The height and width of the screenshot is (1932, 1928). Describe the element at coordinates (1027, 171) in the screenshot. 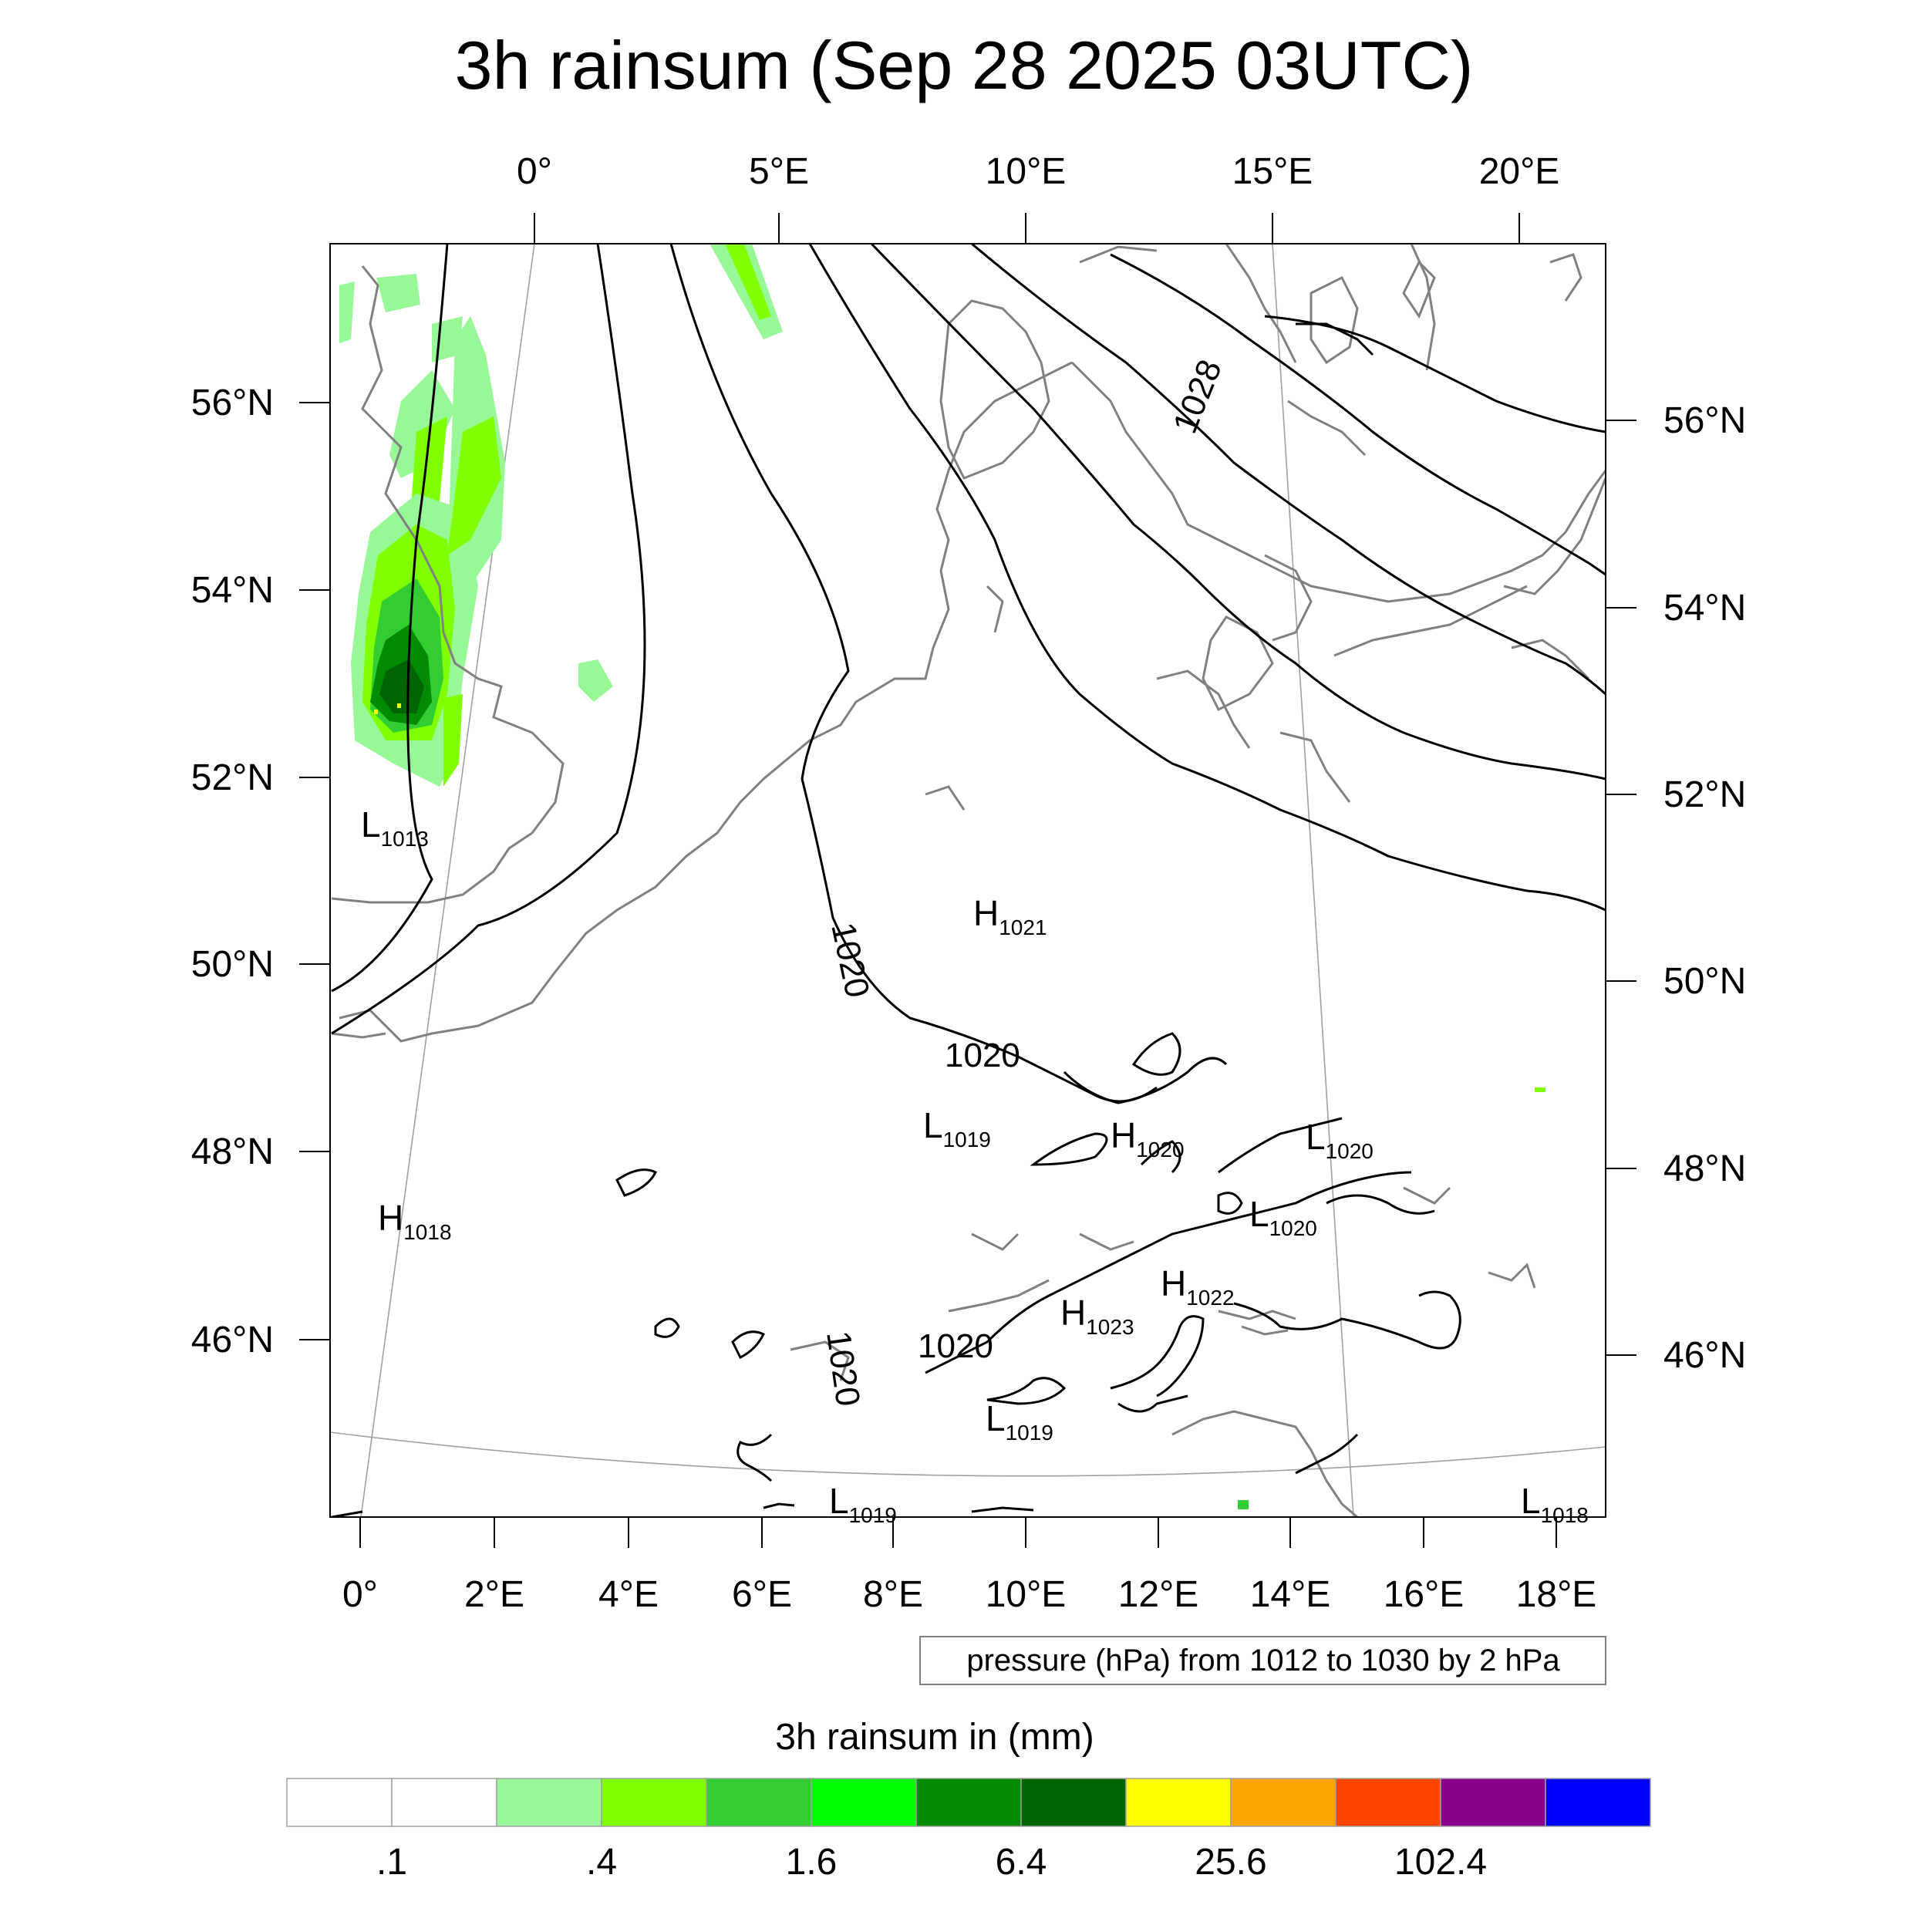

I see `top-lon-label: 10°E` at that location.